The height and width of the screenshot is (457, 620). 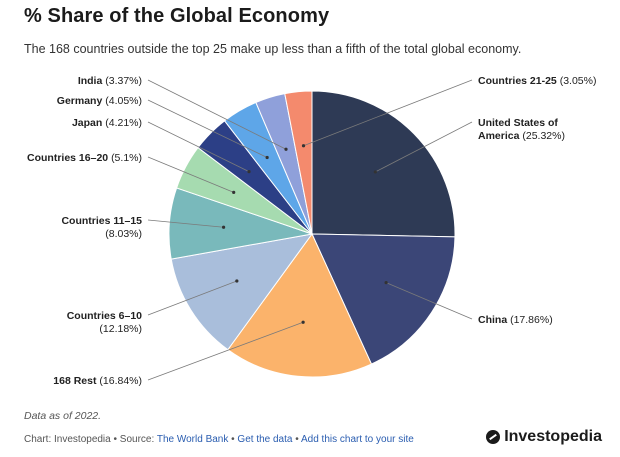 What do you see at coordinates (192, 439) in the screenshot?
I see `source-link: The World Bank` at bounding box center [192, 439].